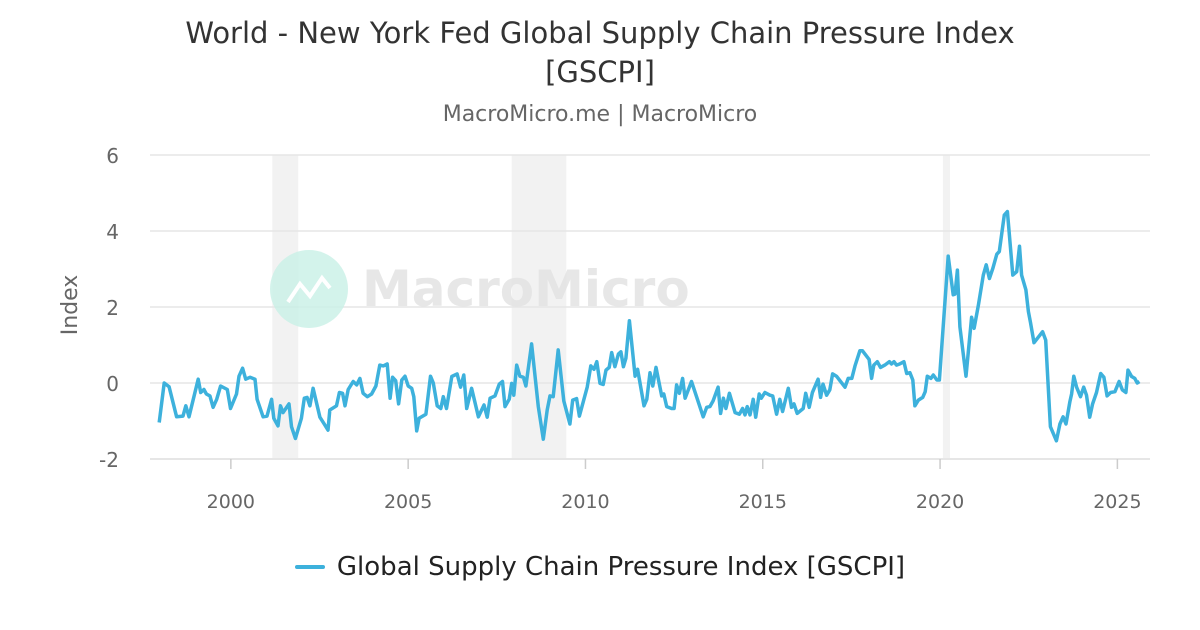 This screenshot has width=1200, height=630. I want to click on x-tick-label: 2010, so click(585, 502).